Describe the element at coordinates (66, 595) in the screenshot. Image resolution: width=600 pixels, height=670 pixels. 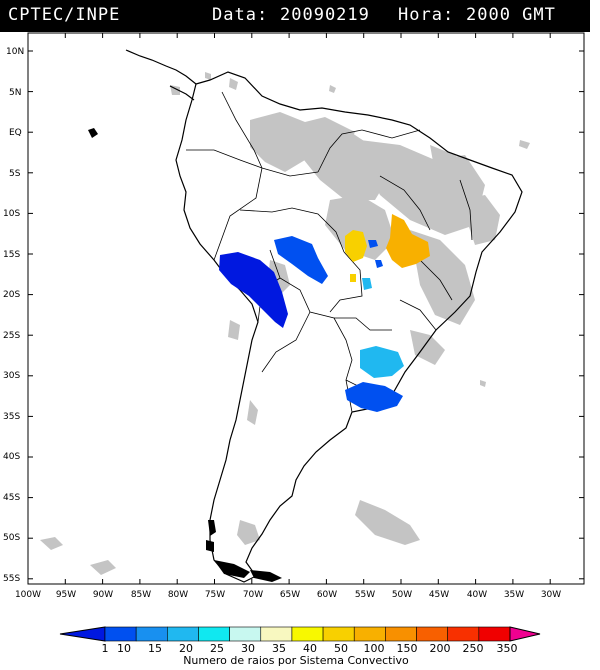
I see `lon-label: 95W` at that location.